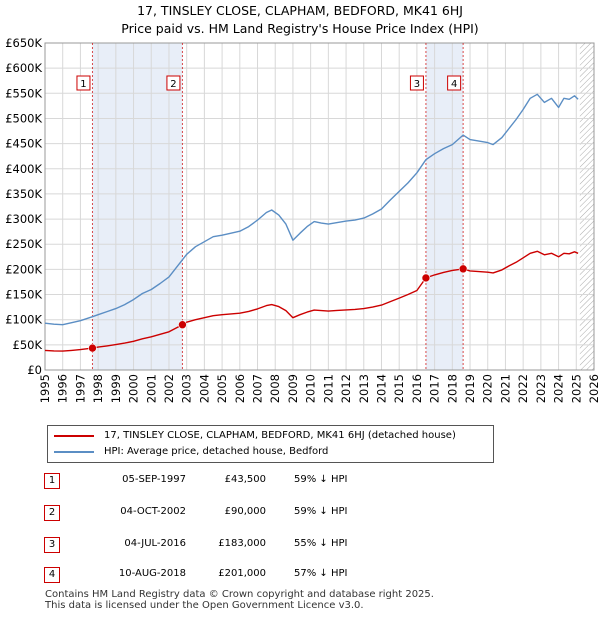 The height and width of the screenshot is (620, 600). I want to click on y-tick-label: £550K, so click(23, 93).